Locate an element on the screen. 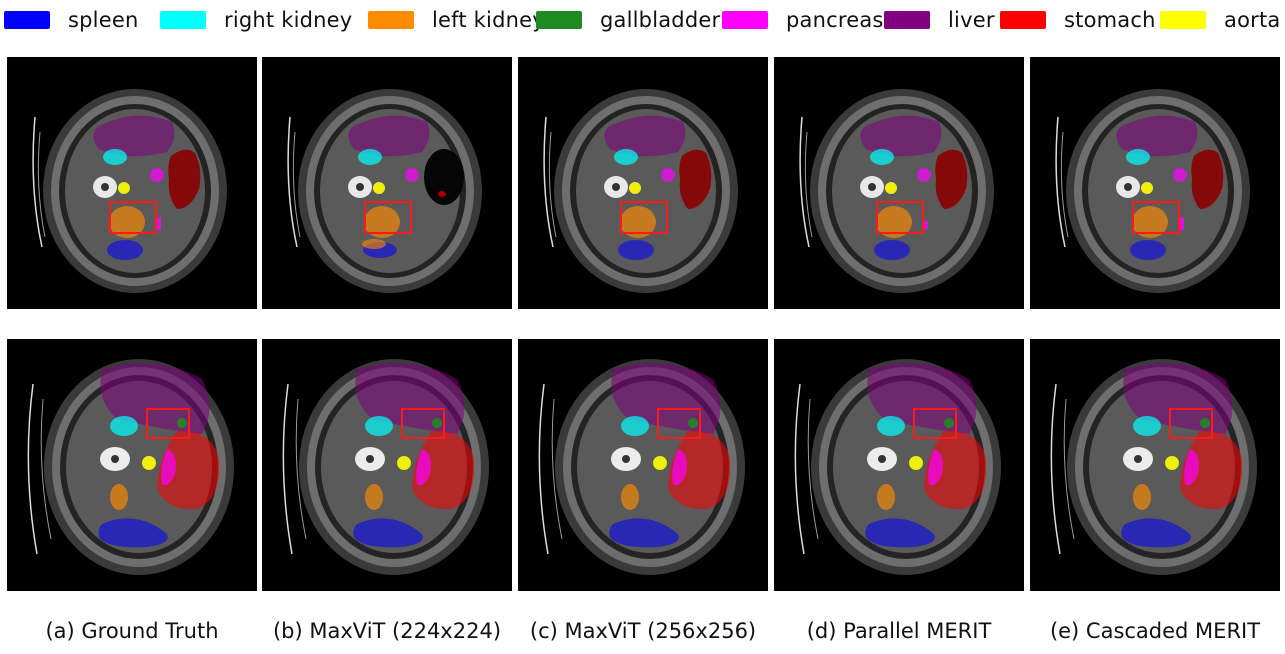 This screenshot has width=1285, height=654. legend-label: stomach is located at coordinates (1110, 20).